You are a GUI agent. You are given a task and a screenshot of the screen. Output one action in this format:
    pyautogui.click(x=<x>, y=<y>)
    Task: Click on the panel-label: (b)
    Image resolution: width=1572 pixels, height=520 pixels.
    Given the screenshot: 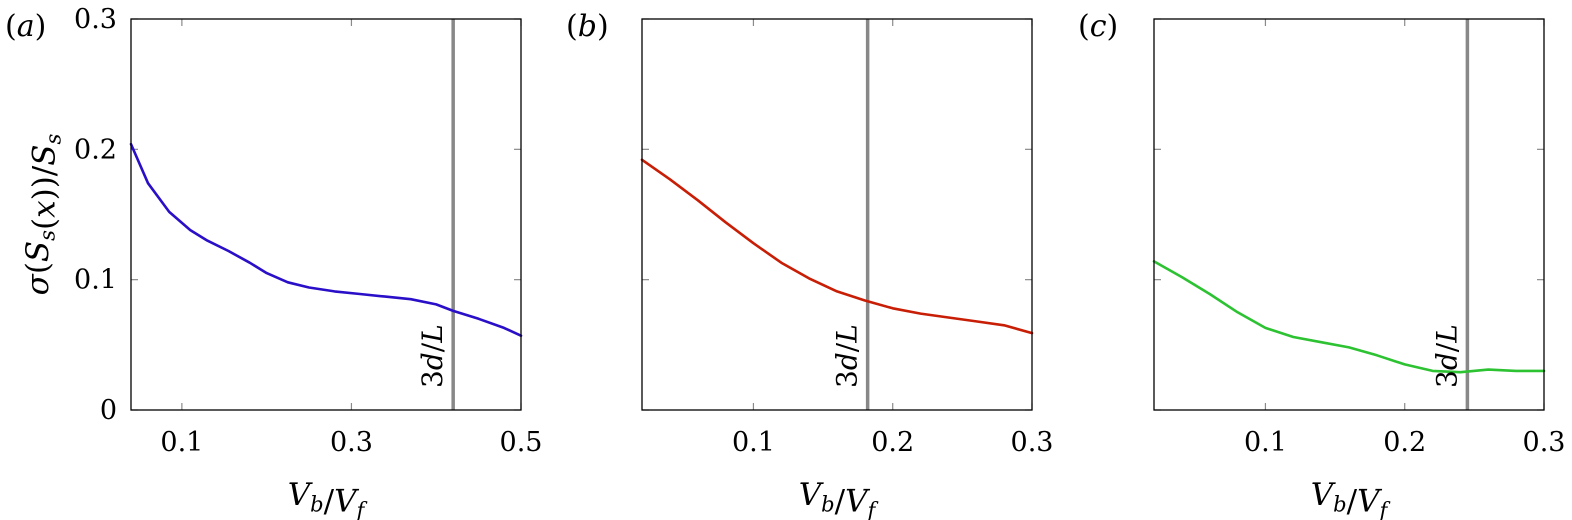 What is the action you would take?
    pyautogui.click(x=587, y=26)
    